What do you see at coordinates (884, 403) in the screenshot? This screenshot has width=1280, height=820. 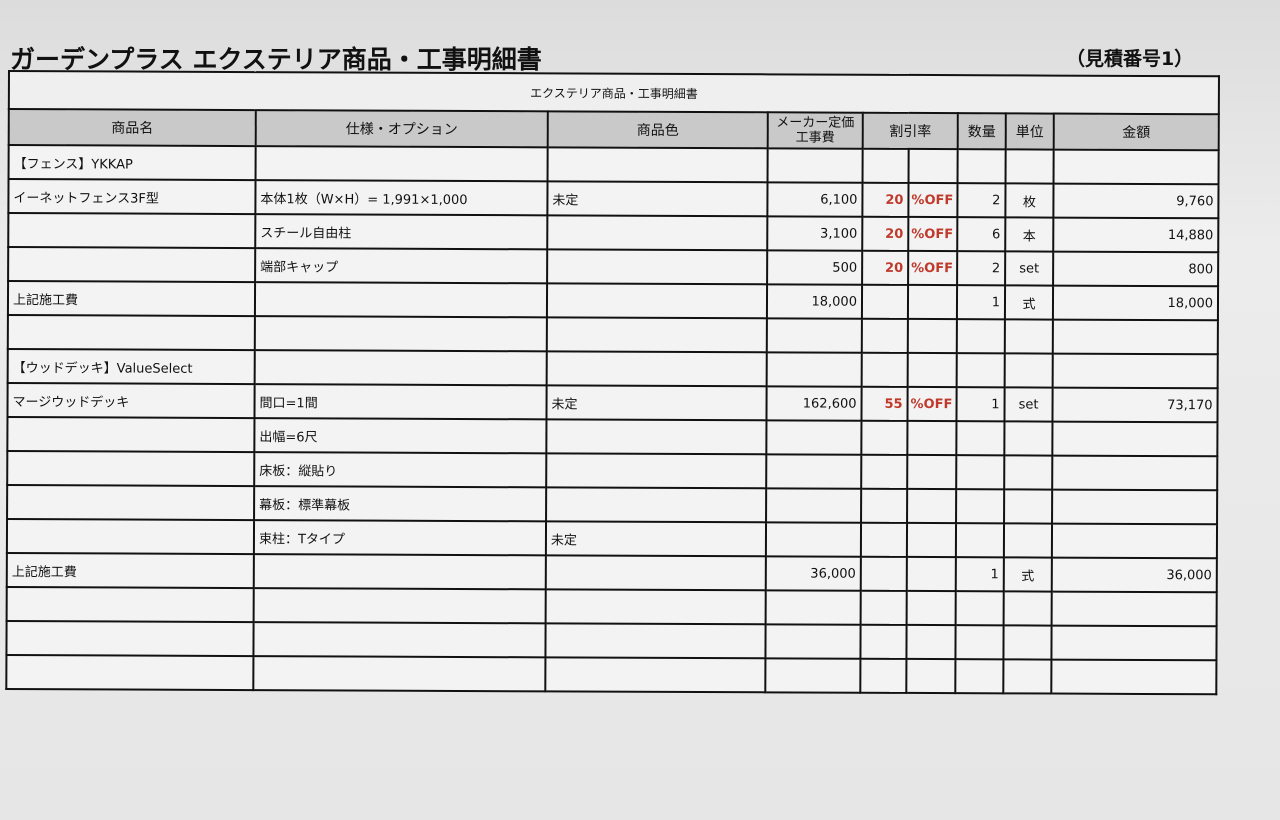 I see `cell-disc: 55` at bounding box center [884, 403].